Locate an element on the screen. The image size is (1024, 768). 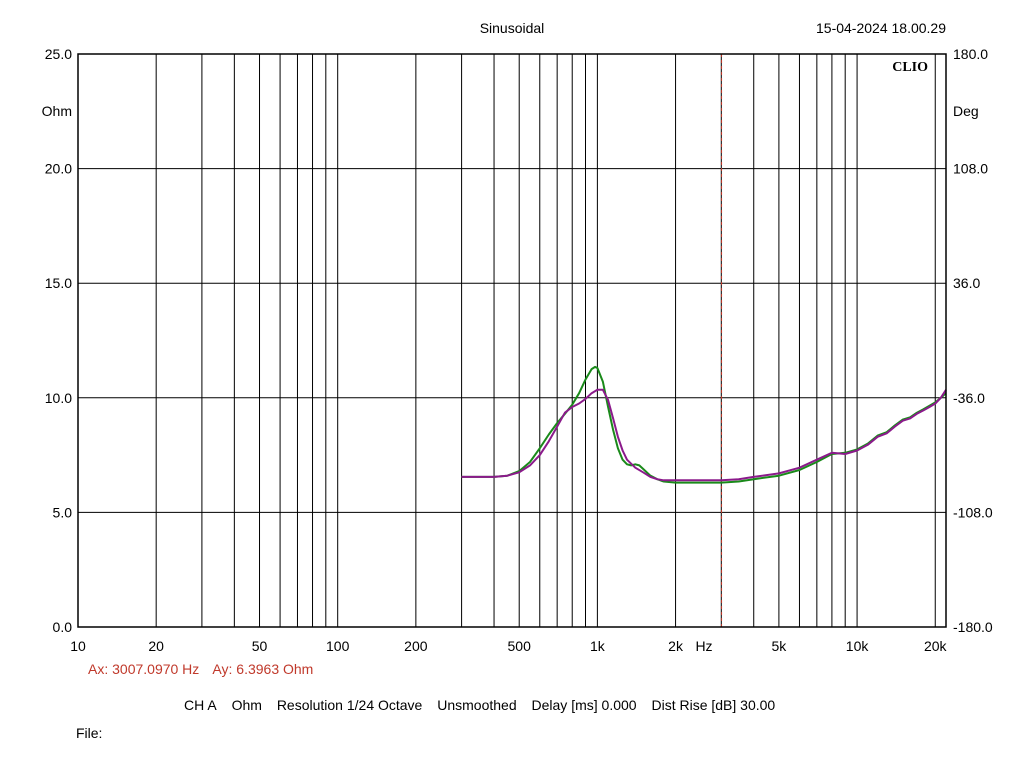
y2-tick-label: -180.0 is located at coordinates (973, 627).